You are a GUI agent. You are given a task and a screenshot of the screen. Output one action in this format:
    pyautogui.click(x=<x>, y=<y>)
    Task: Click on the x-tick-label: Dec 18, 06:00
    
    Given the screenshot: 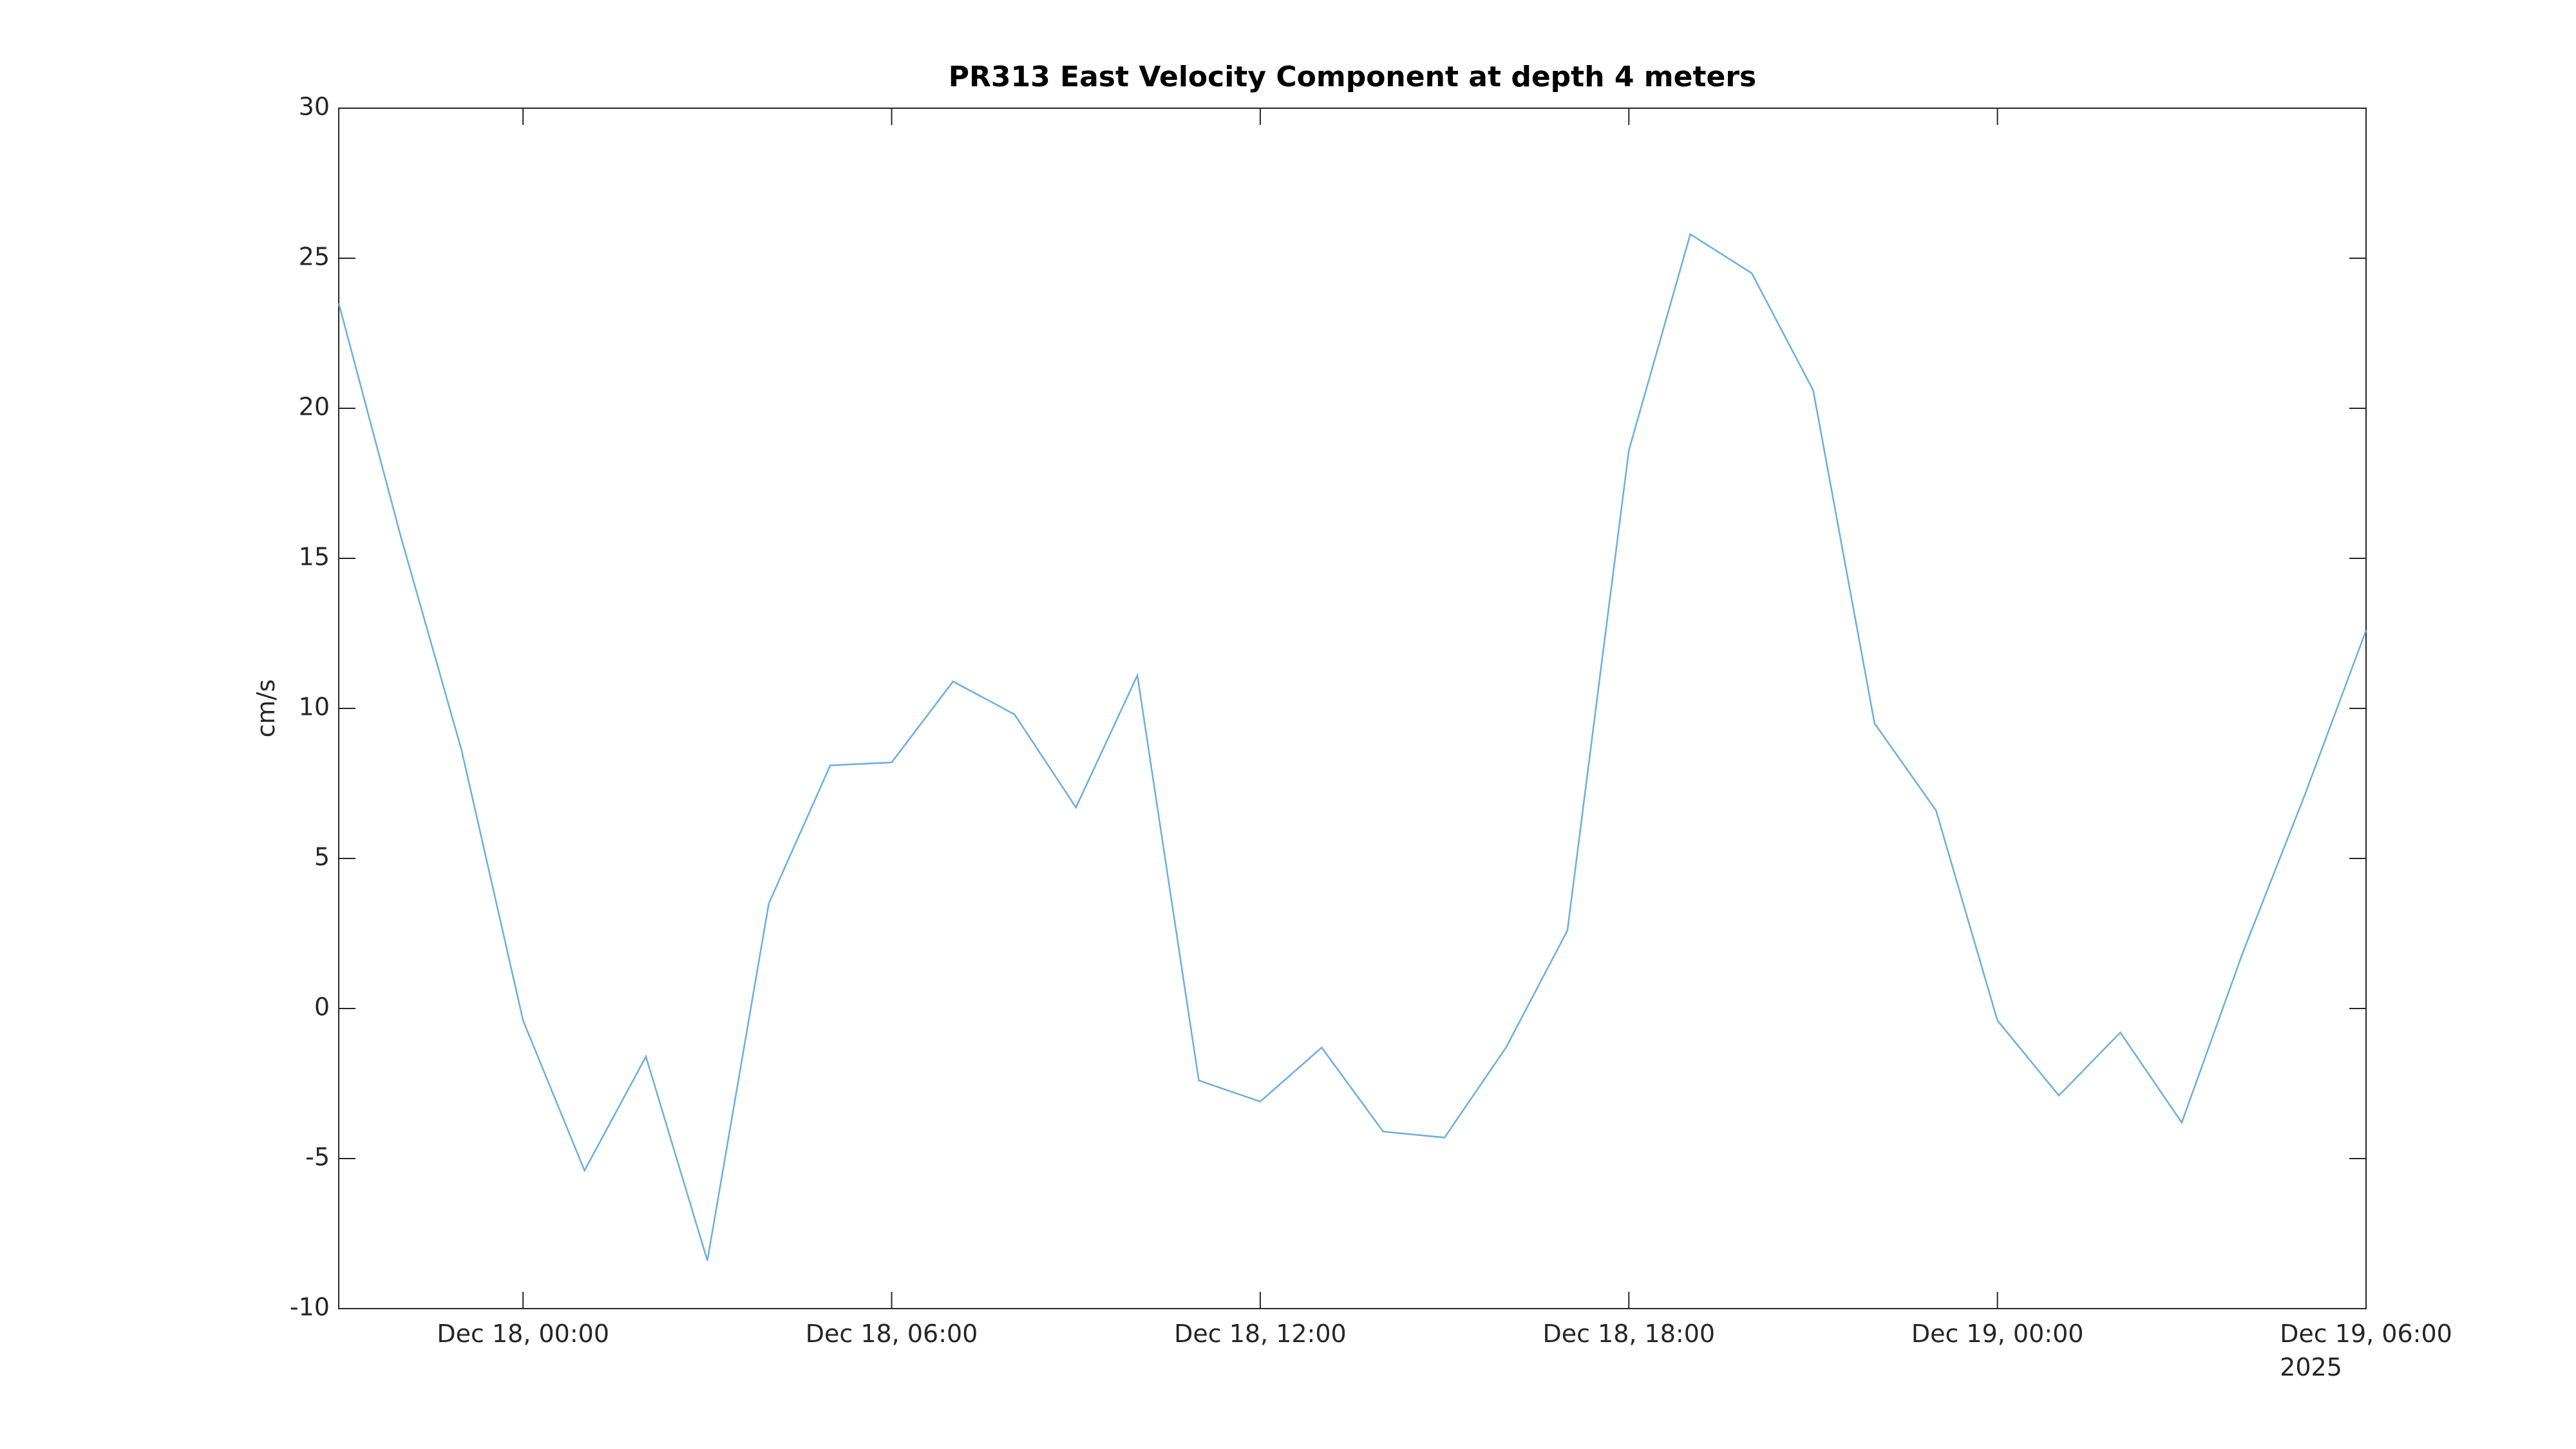 What is the action you would take?
    pyautogui.click(x=892, y=1334)
    